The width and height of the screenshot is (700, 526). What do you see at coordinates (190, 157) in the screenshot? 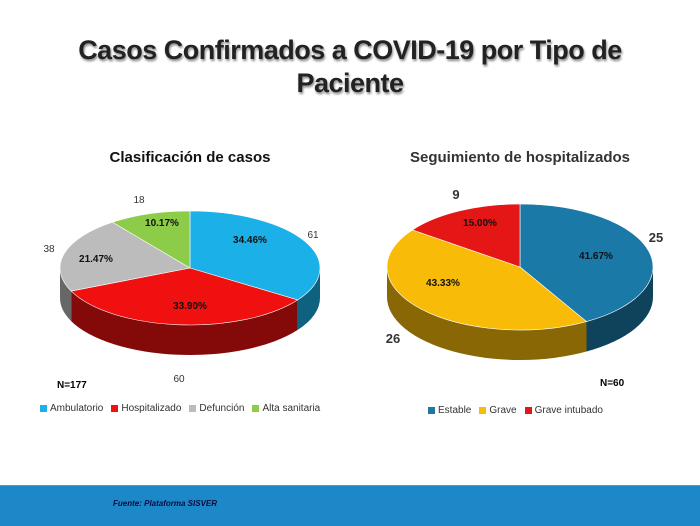
I see `chart-title-clasificacion: Clasificación de casos` at bounding box center [190, 157].